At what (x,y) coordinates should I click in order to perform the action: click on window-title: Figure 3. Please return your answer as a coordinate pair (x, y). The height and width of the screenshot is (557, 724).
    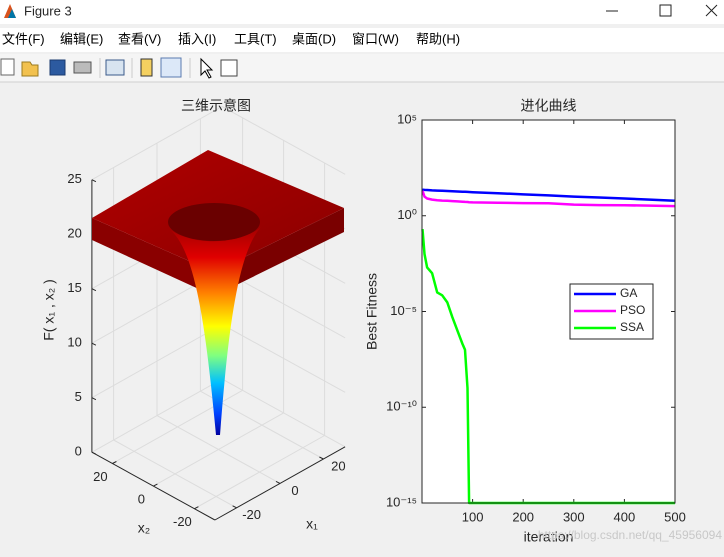
    Looking at the image, I should click on (48, 10).